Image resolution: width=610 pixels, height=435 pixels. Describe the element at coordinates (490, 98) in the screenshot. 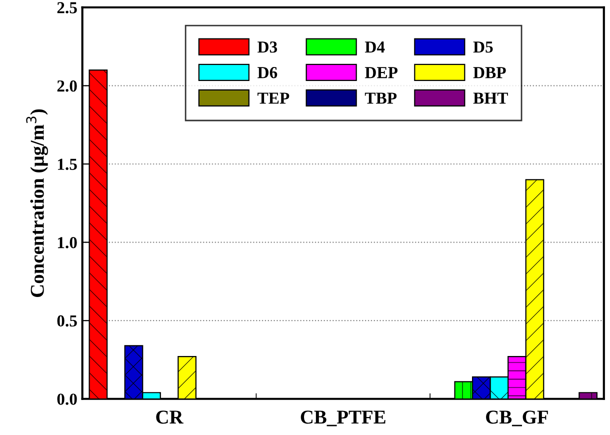

I see `legend-label: BHT` at that location.